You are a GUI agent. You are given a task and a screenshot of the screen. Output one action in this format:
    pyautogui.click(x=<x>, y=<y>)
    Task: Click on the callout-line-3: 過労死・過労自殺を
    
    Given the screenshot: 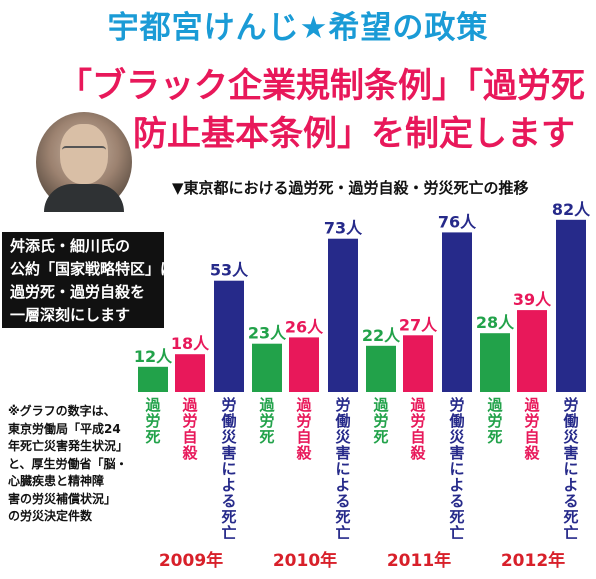 What is the action you would take?
    pyautogui.click(x=78, y=292)
    